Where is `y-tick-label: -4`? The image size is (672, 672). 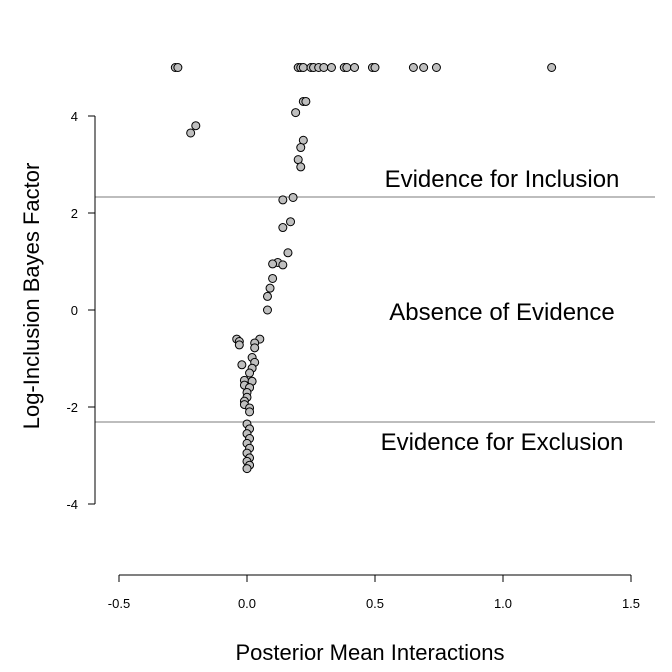 y-tick-label: -4 is located at coordinates (72, 504).